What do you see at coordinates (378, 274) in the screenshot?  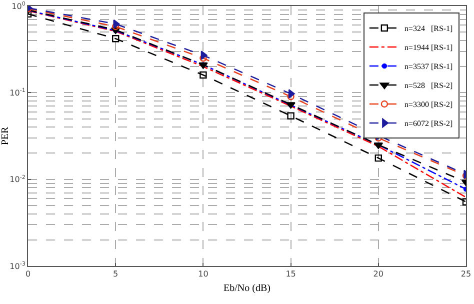 I see `x-tick-label: 20` at bounding box center [378, 274].